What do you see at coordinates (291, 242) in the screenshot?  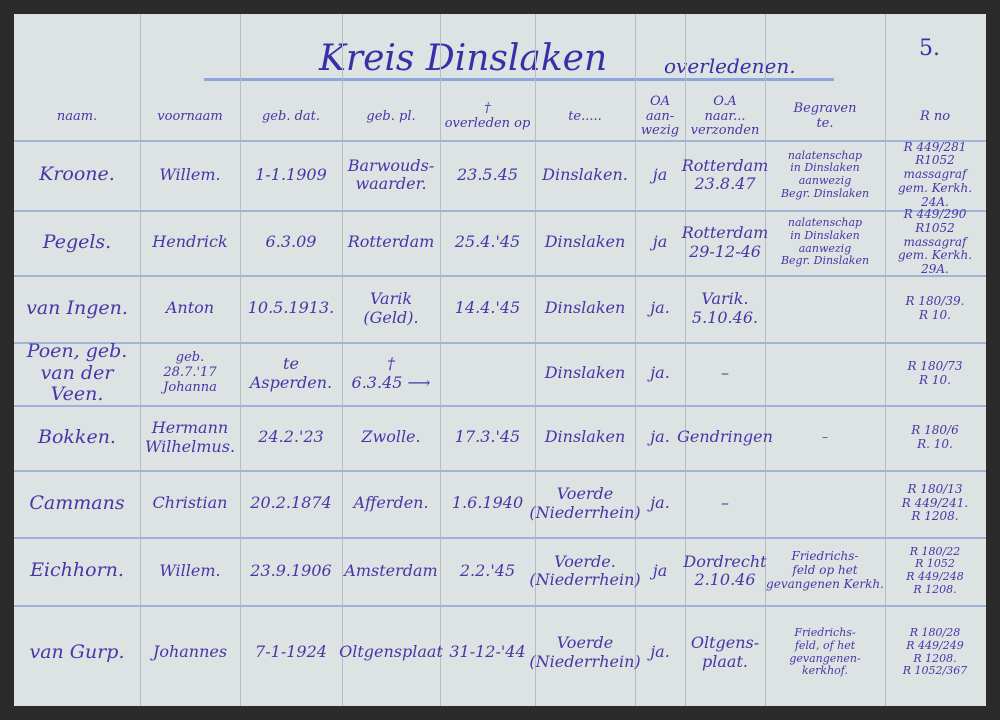 I see `cell: 6.3.09` at bounding box center [291, 242].